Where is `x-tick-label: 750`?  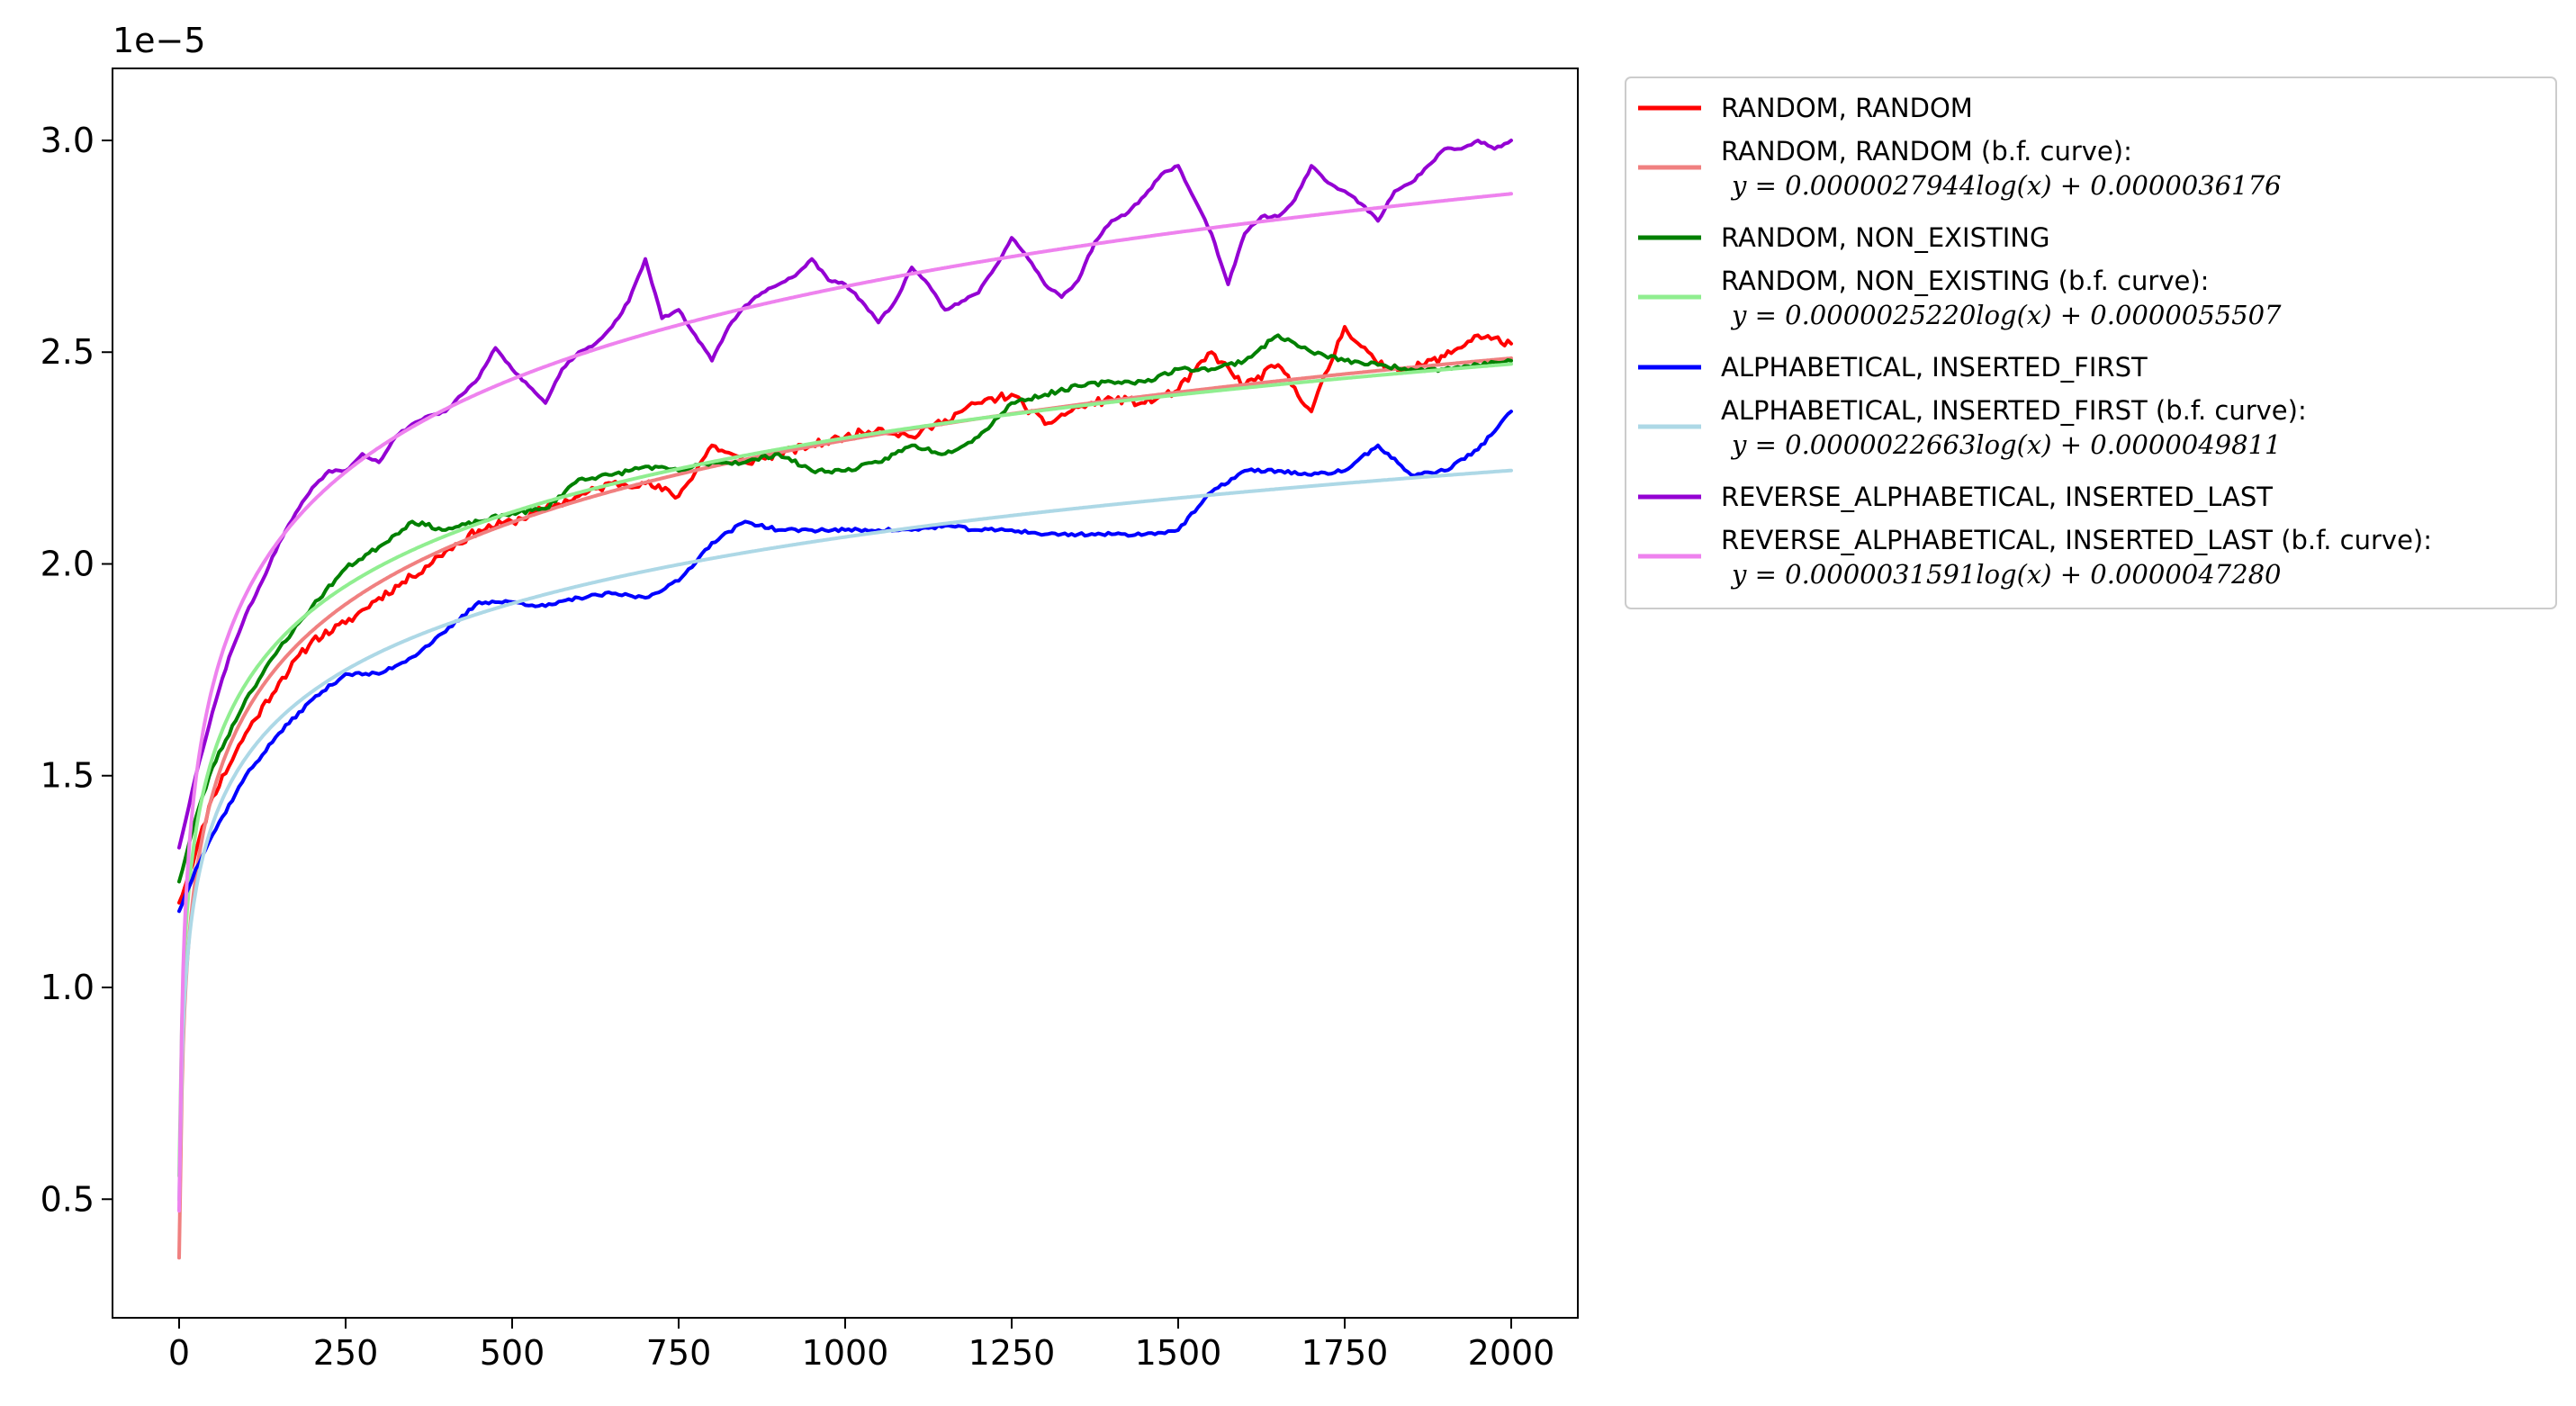 x-tick-label: 750 is located at coordinates (679, 1353).